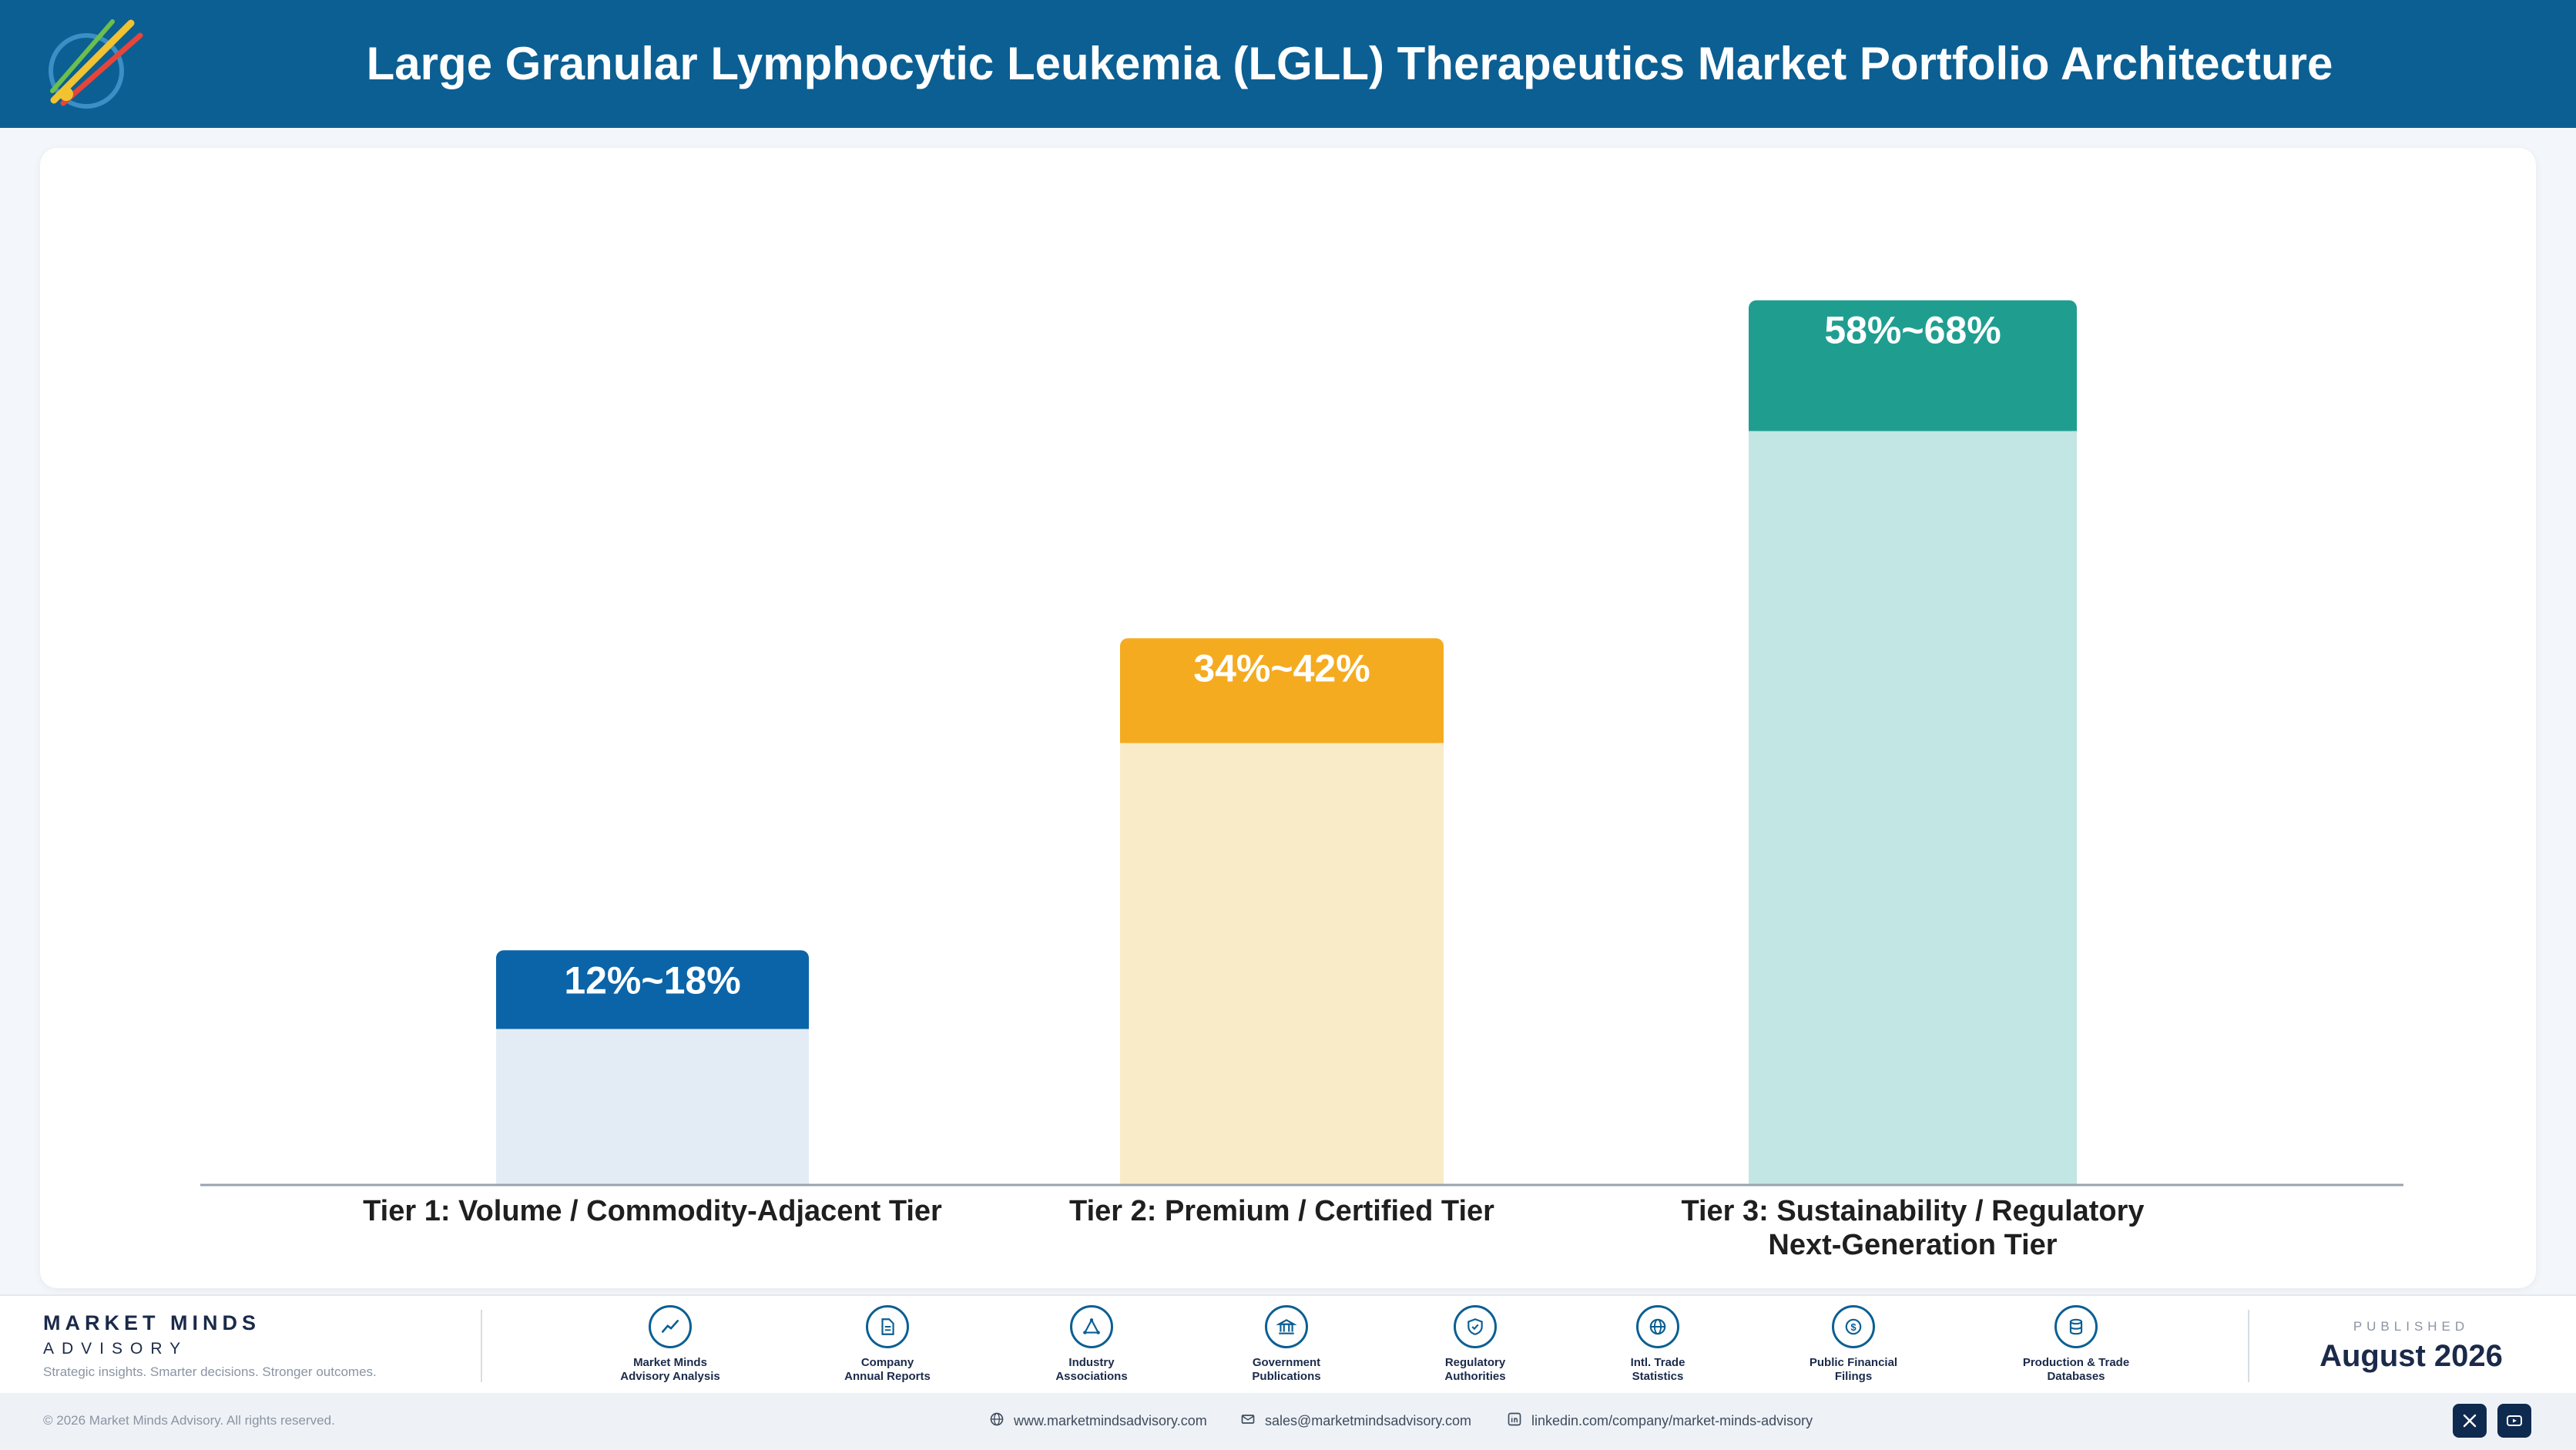 Image resolution: width=2576 pixels, height=1450 pixels. Describe the element at coordinates (1475, 1326) in the screenshot. I see `shield-check-icon` at that location.